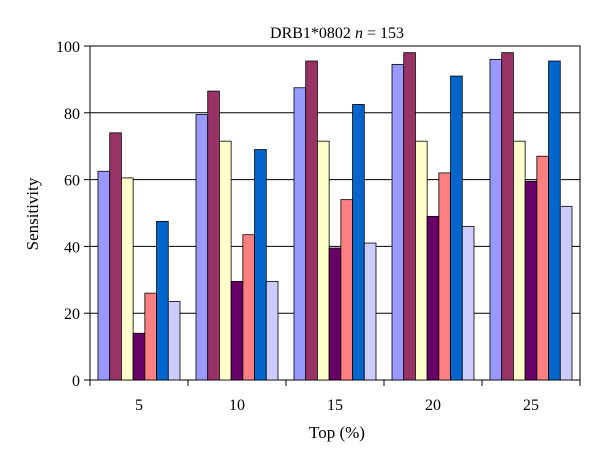 This screenshot has width=600, height=461. Describe the element at coordinates (337, 432) in the screenshot. I see `x-axis-title: Top (%)` at that location.